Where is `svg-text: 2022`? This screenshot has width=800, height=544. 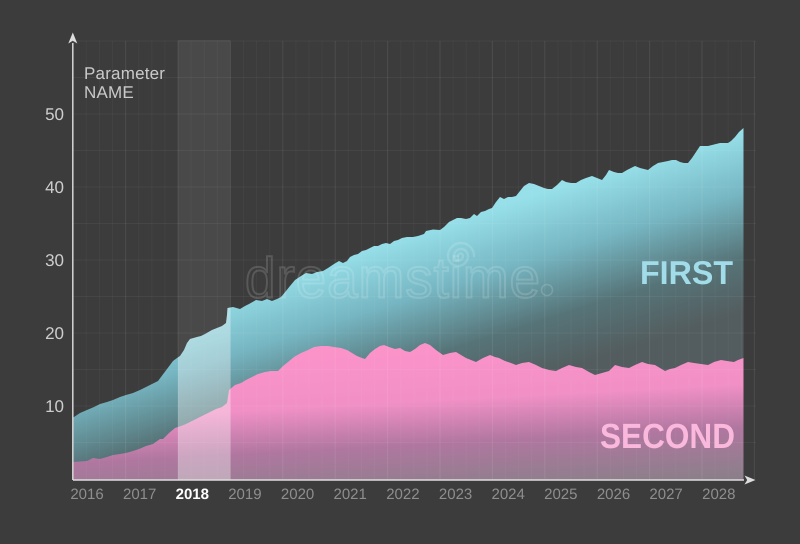 svg-text: 2022 is located at coordinates (402, 494).